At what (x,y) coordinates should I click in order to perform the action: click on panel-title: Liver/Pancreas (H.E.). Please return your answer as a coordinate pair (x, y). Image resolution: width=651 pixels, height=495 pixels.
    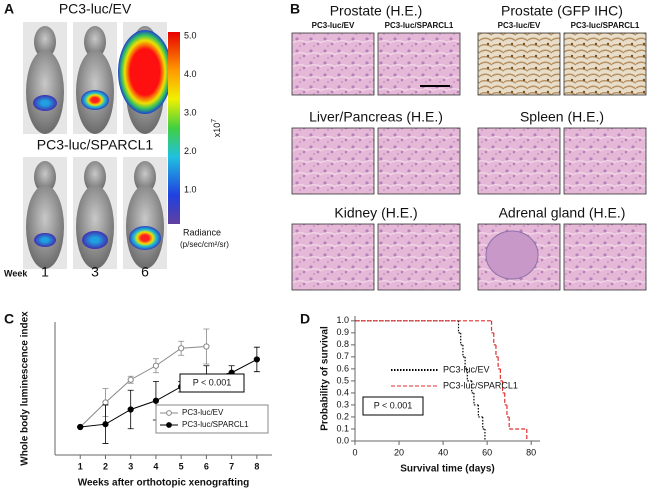
    Looking at the image, I should click on (376, 117).